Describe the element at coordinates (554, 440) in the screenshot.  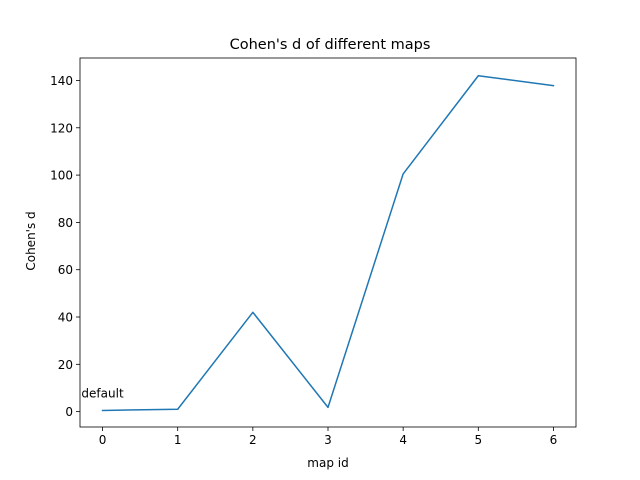
I see `x-tick-label: 6` at that location.